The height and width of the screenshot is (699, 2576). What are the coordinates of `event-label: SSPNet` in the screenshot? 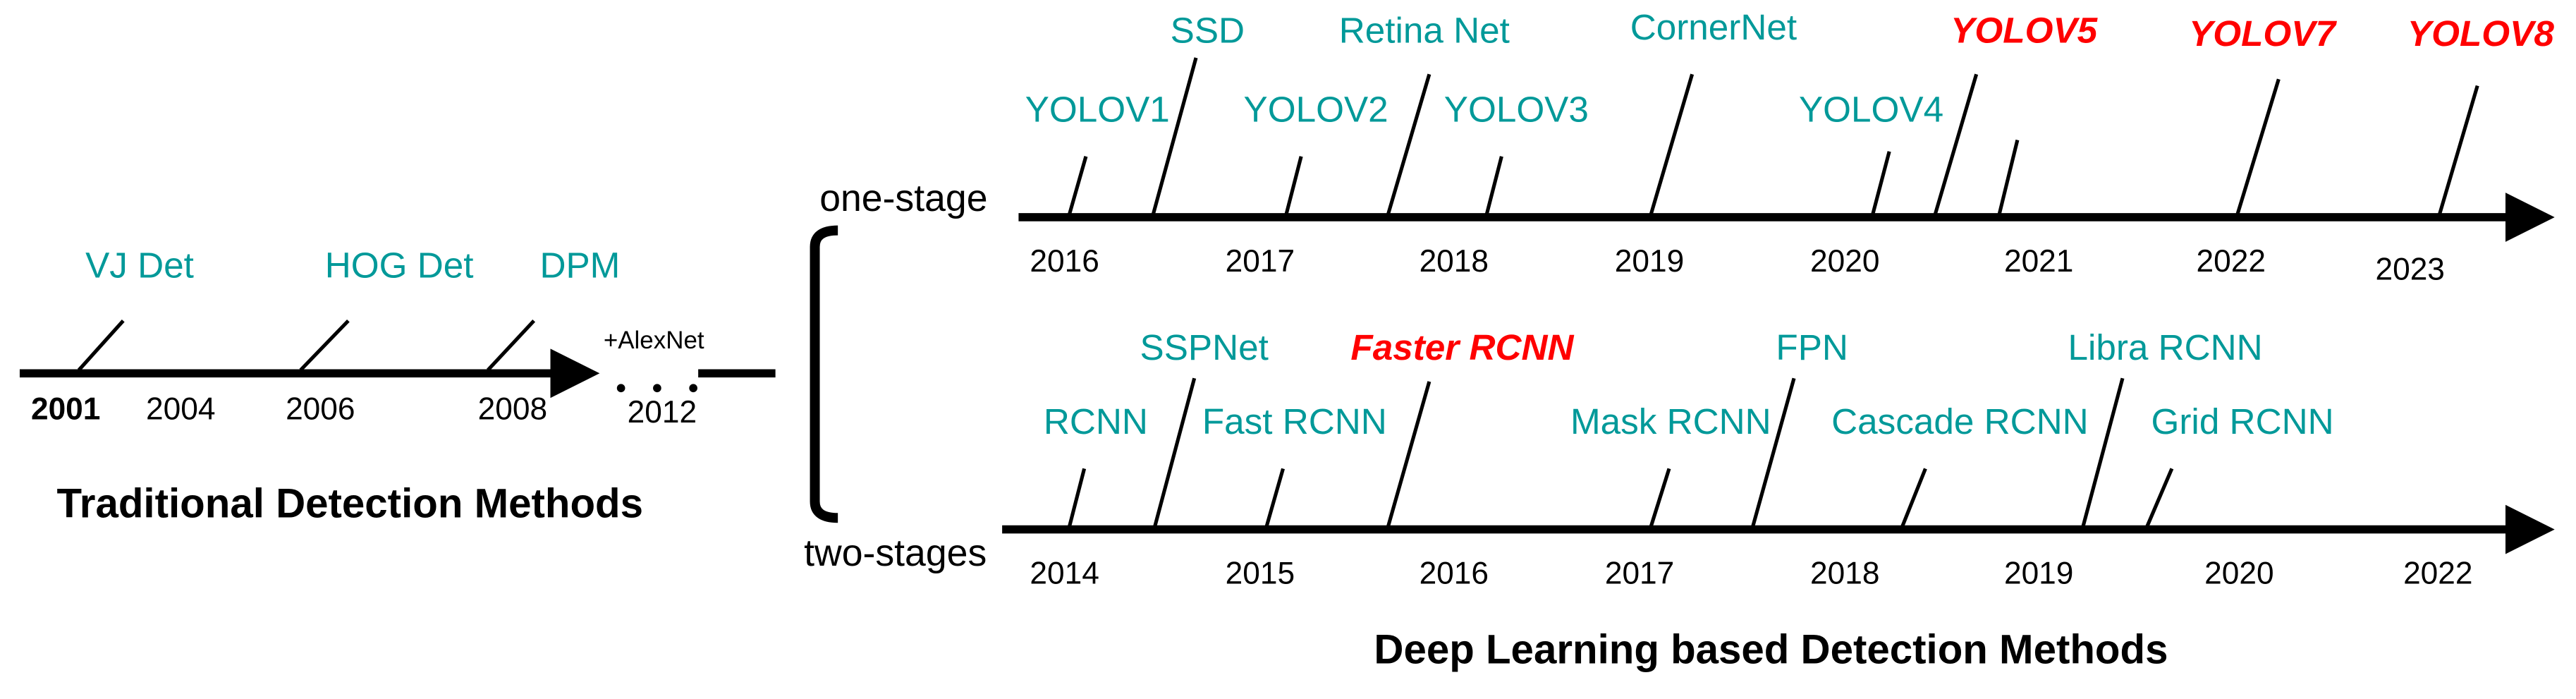 It's located at (1204, 347).